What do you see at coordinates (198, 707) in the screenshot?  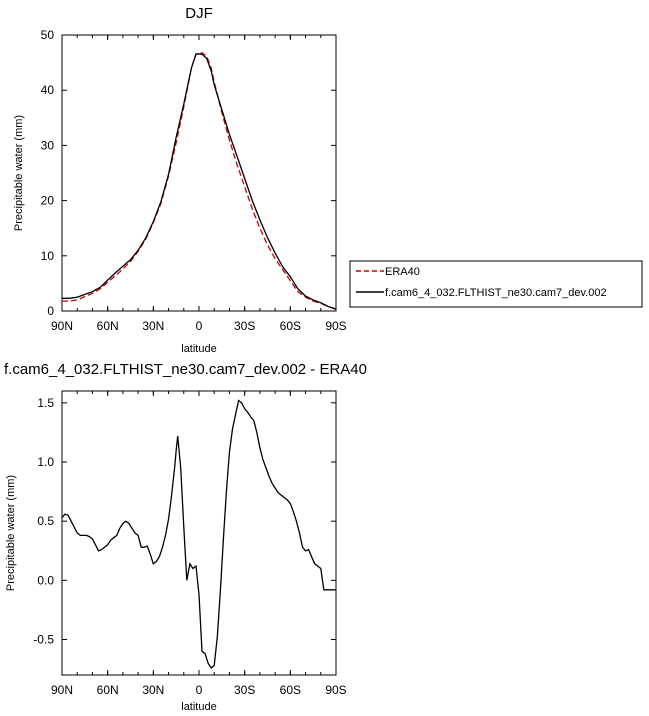 I see `bottom-chart-xlabel: latitude` at bounding box center [198, 707].